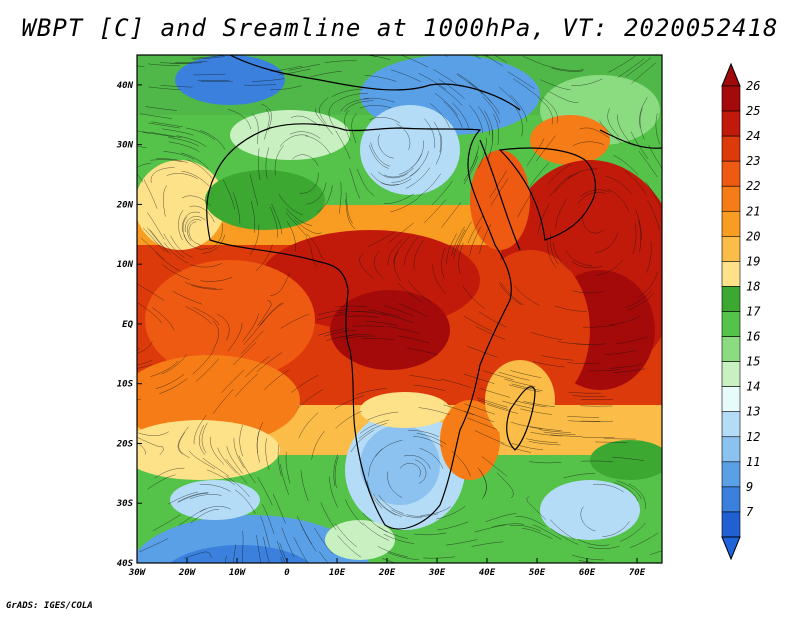 The image size is (800, 618). I want to click on colorbar-label: 16, so click(753, 337).